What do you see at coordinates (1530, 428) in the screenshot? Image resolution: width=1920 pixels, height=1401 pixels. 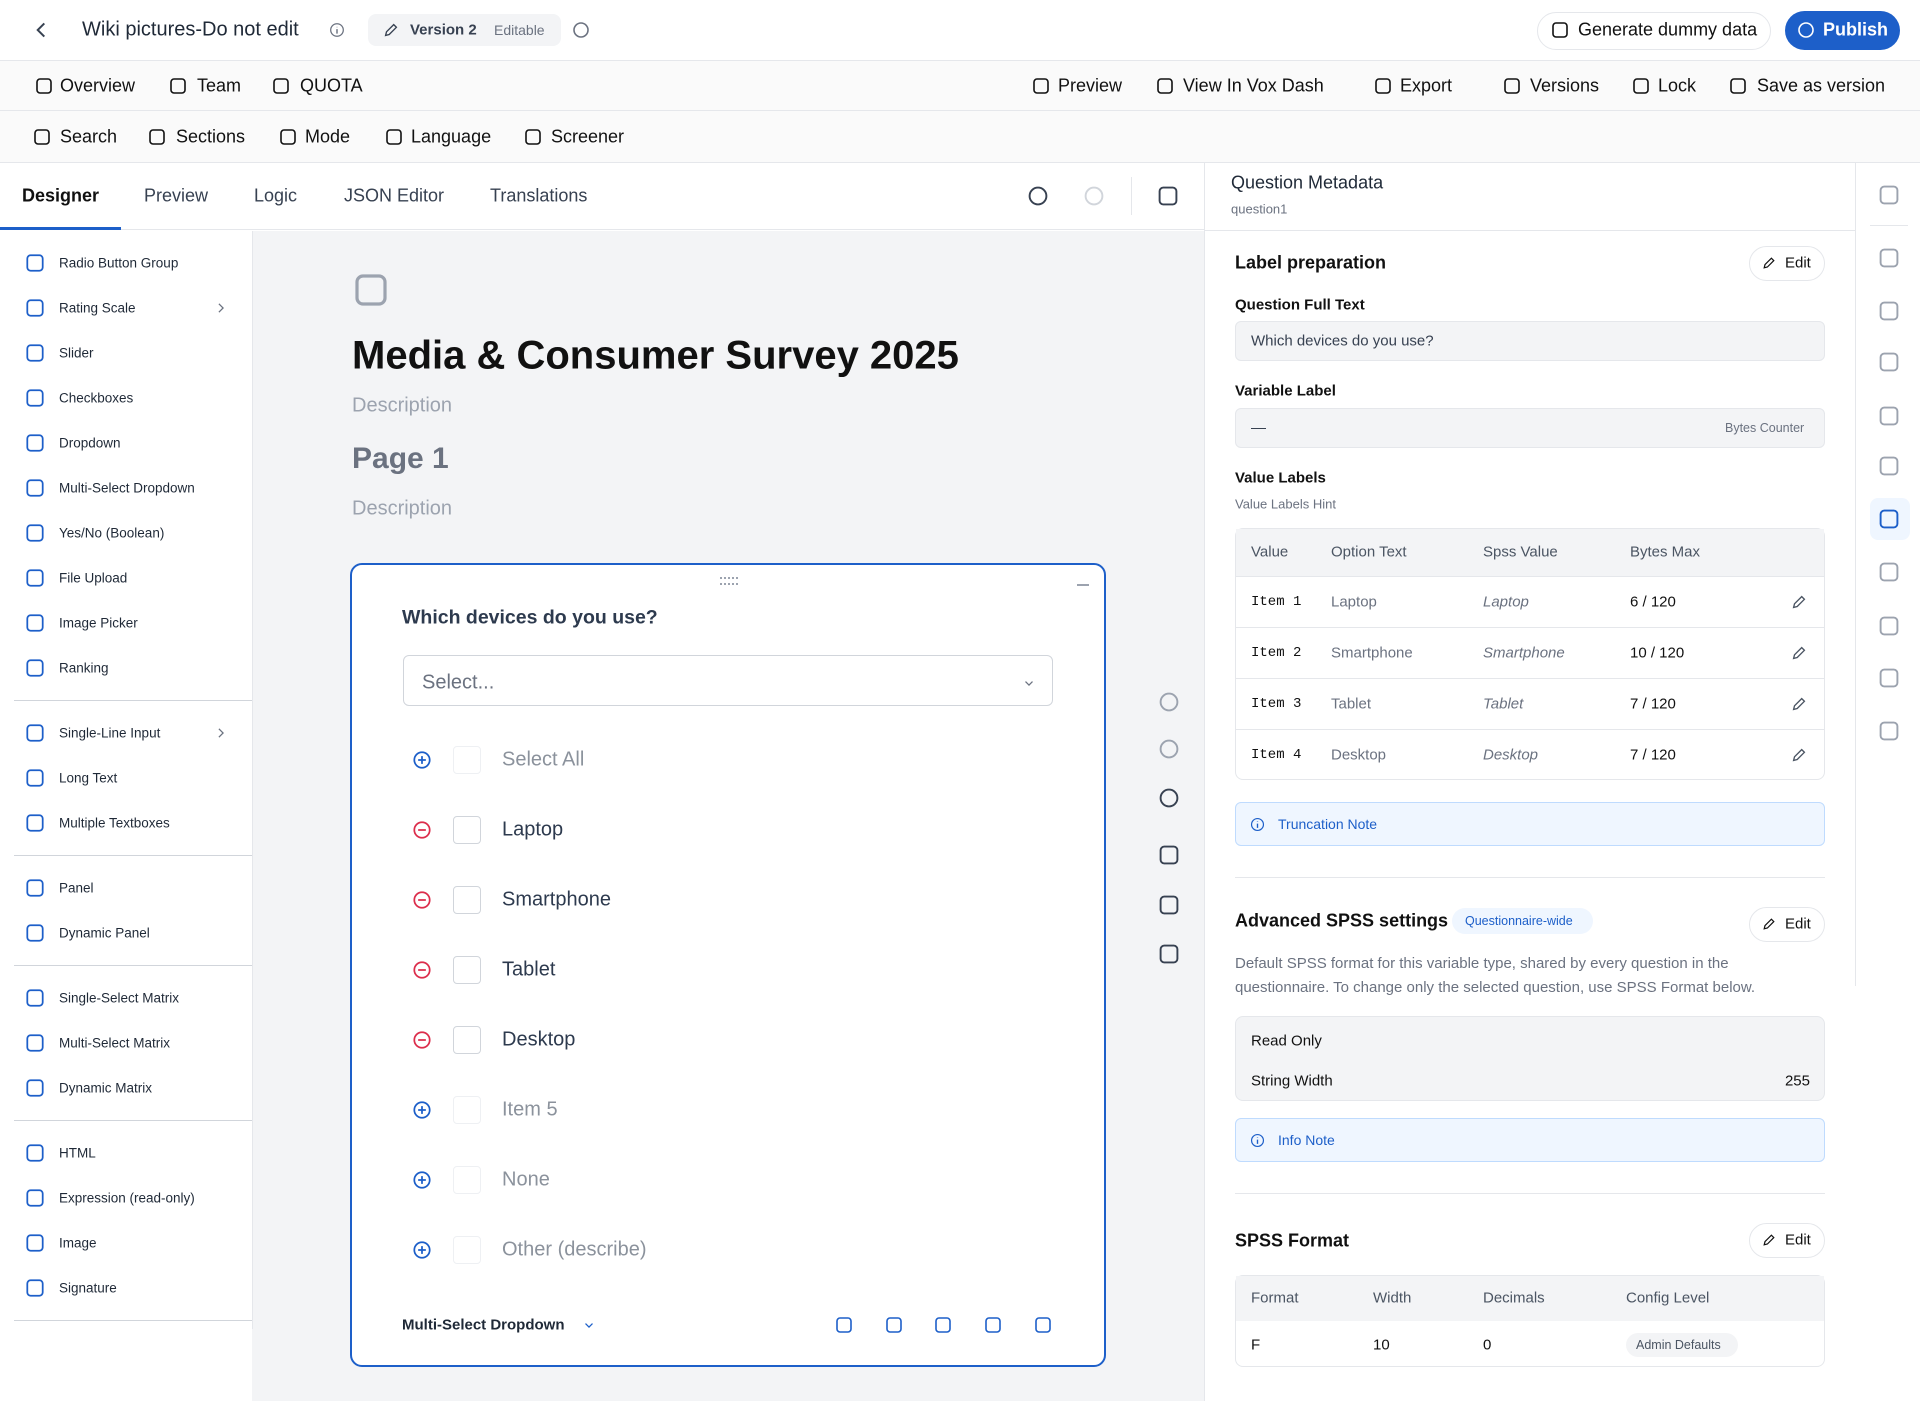 I see `field` at bounding box center [1530, 428].